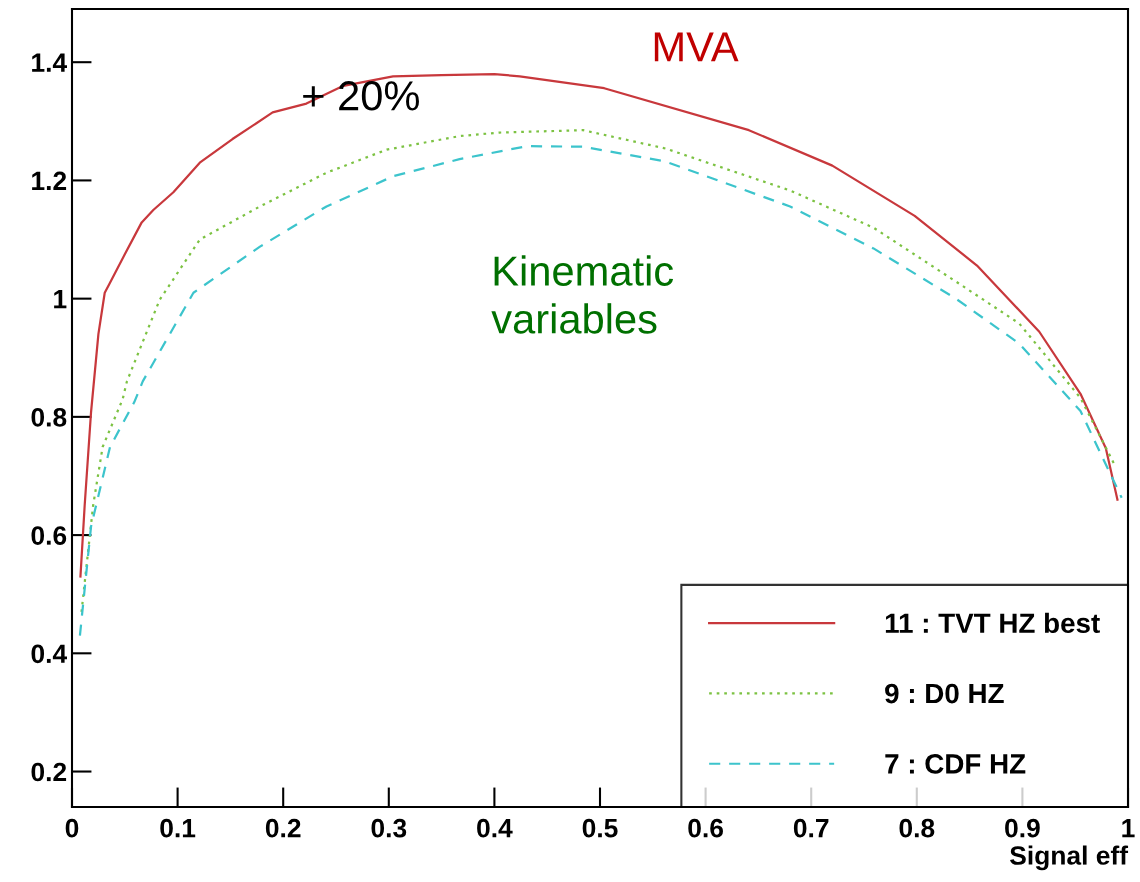  I want to click on y-tick-label: 0.8, so click(49, 417).